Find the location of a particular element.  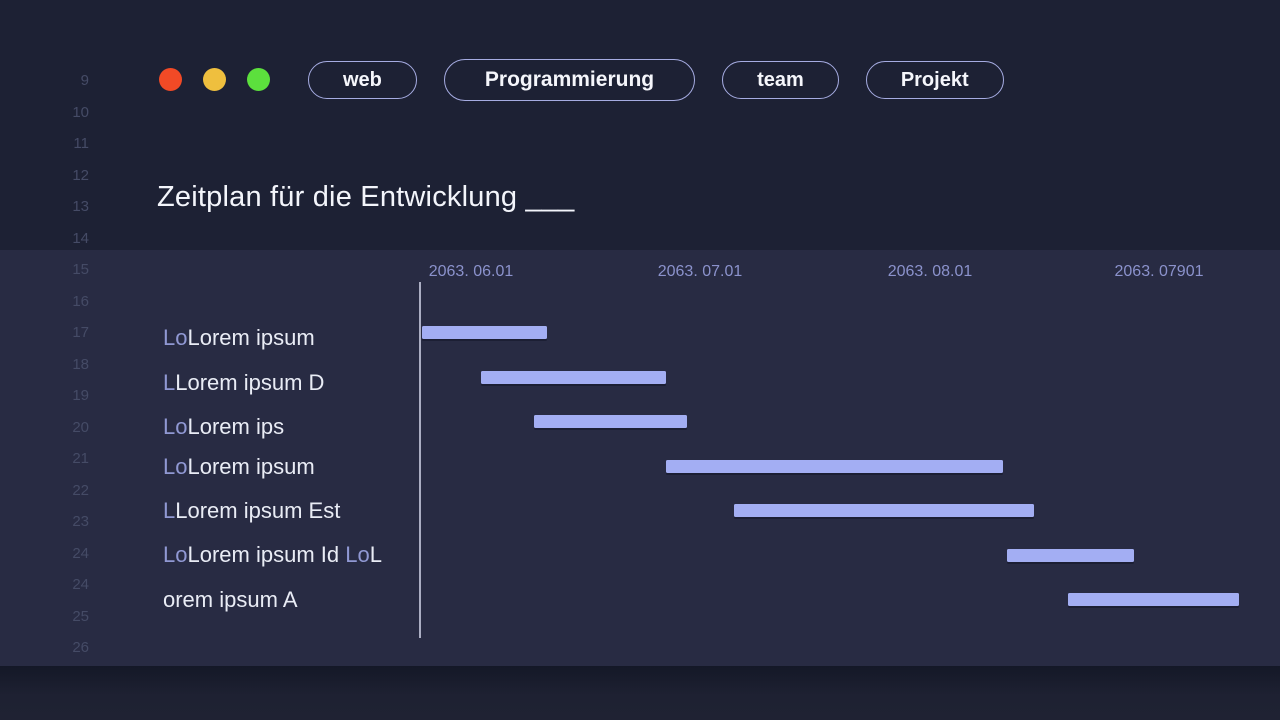

axis-line is located at coordinates (420, 460).